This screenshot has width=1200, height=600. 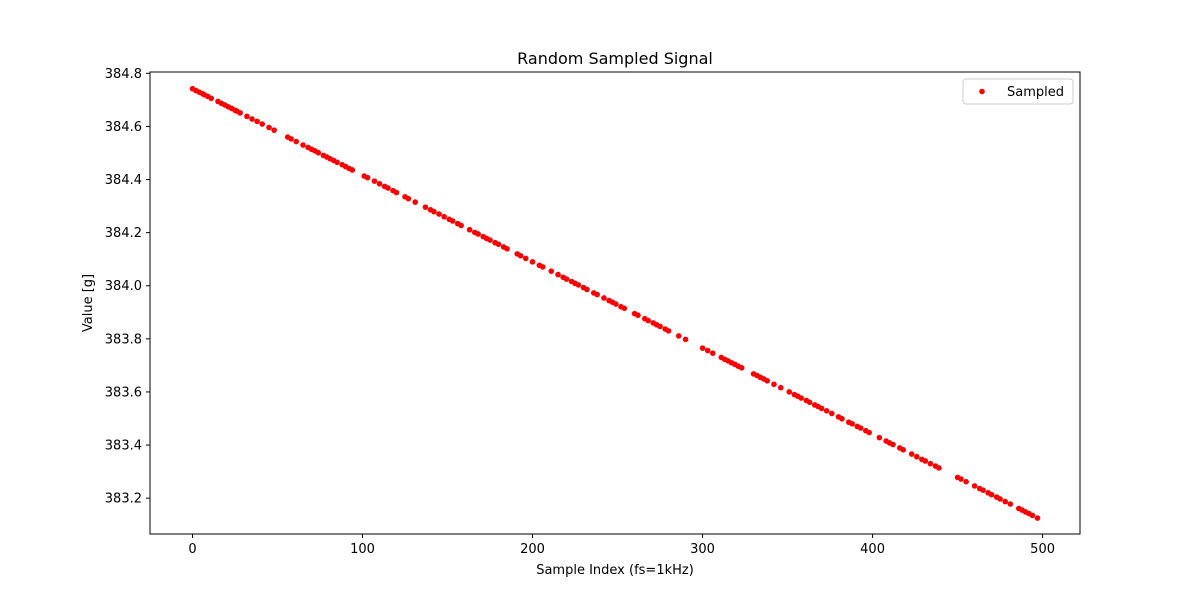 What do you see at coordinates (532, 549) in the screenshot?
I see `x-tick-label: 200` at bounding box center [532, 549].